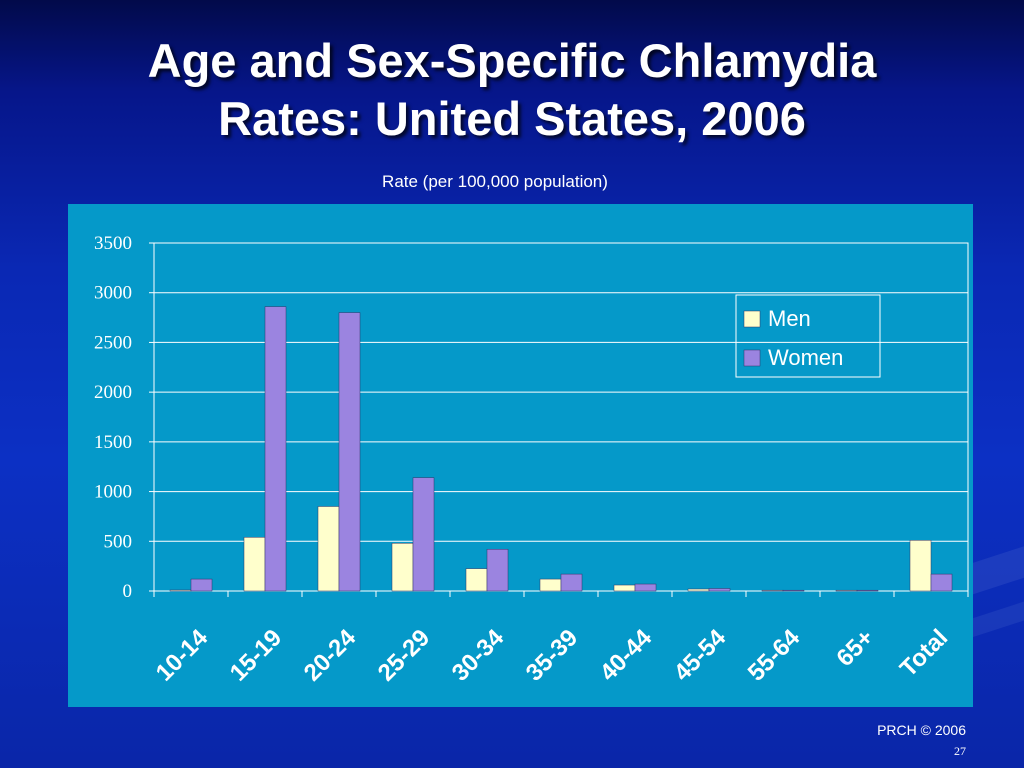 Image resolution: width=1024 pixels, height=768 pixels. Describe the element at coordinates (512, 118) in the screenshot. I see `title-line-2: Rates: United States, 2006` at that location.